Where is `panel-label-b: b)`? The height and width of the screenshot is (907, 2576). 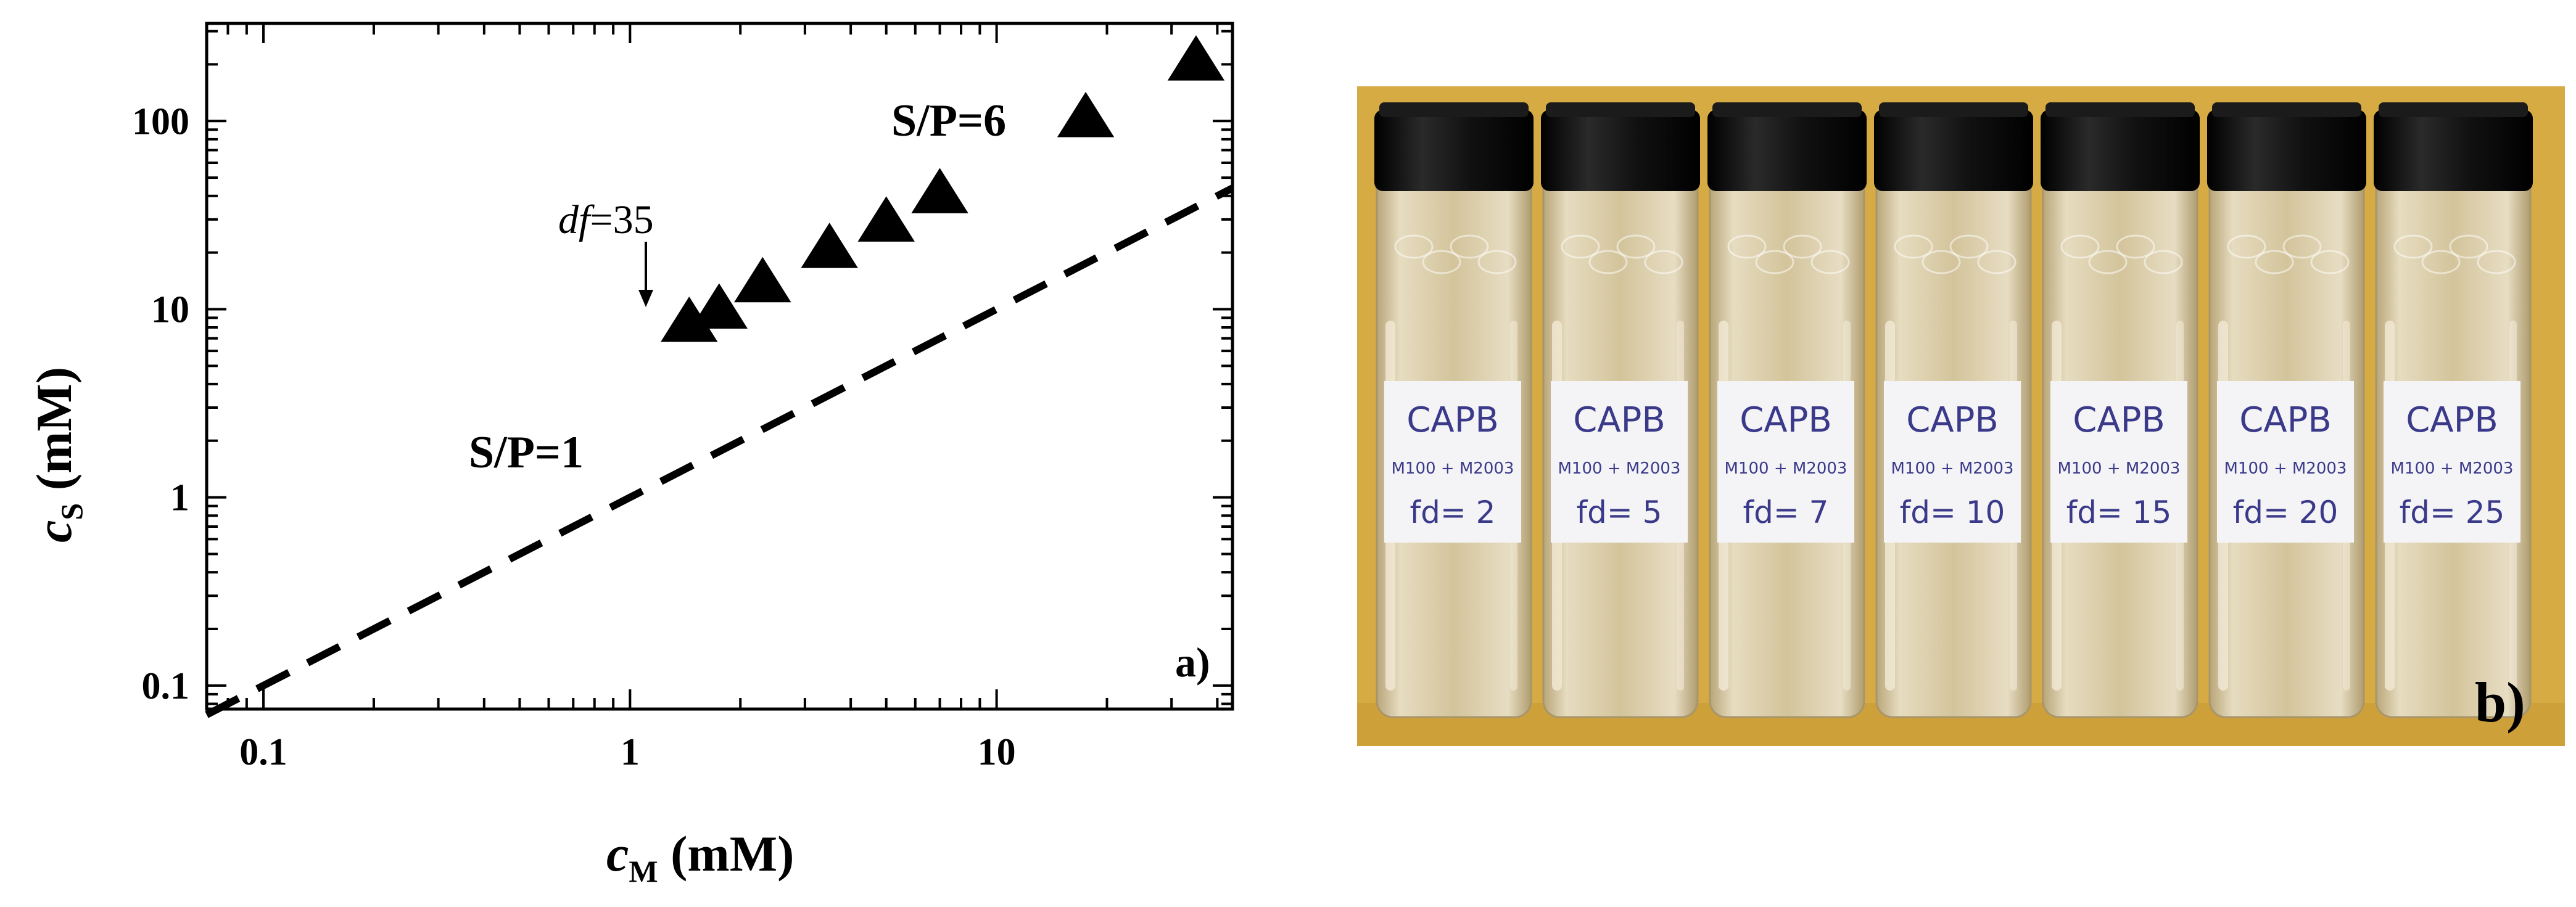
panel-label-b: b) is located at coordinates (2500, 702).